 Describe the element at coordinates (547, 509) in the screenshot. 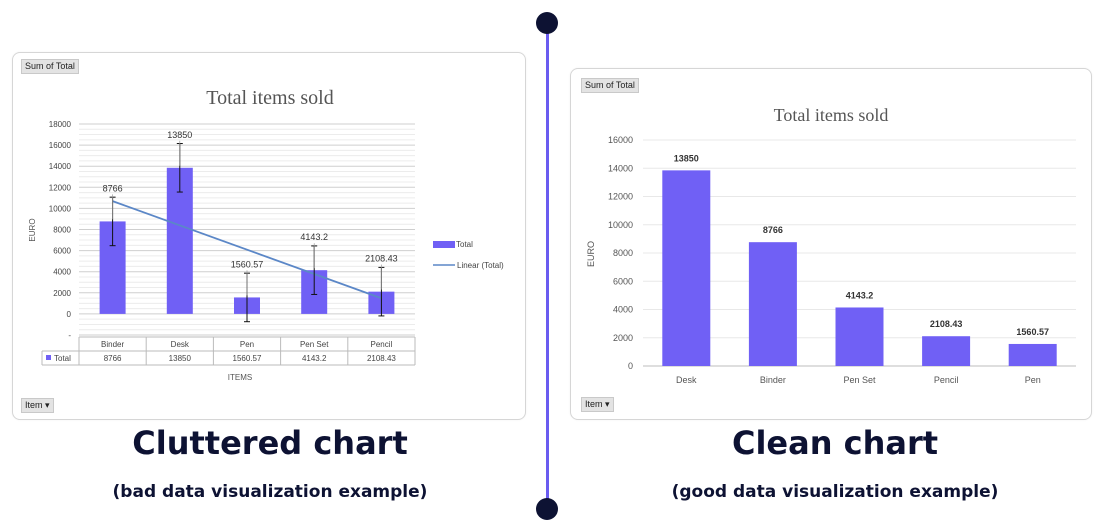

I see `divider-bottom-dot` at that location.